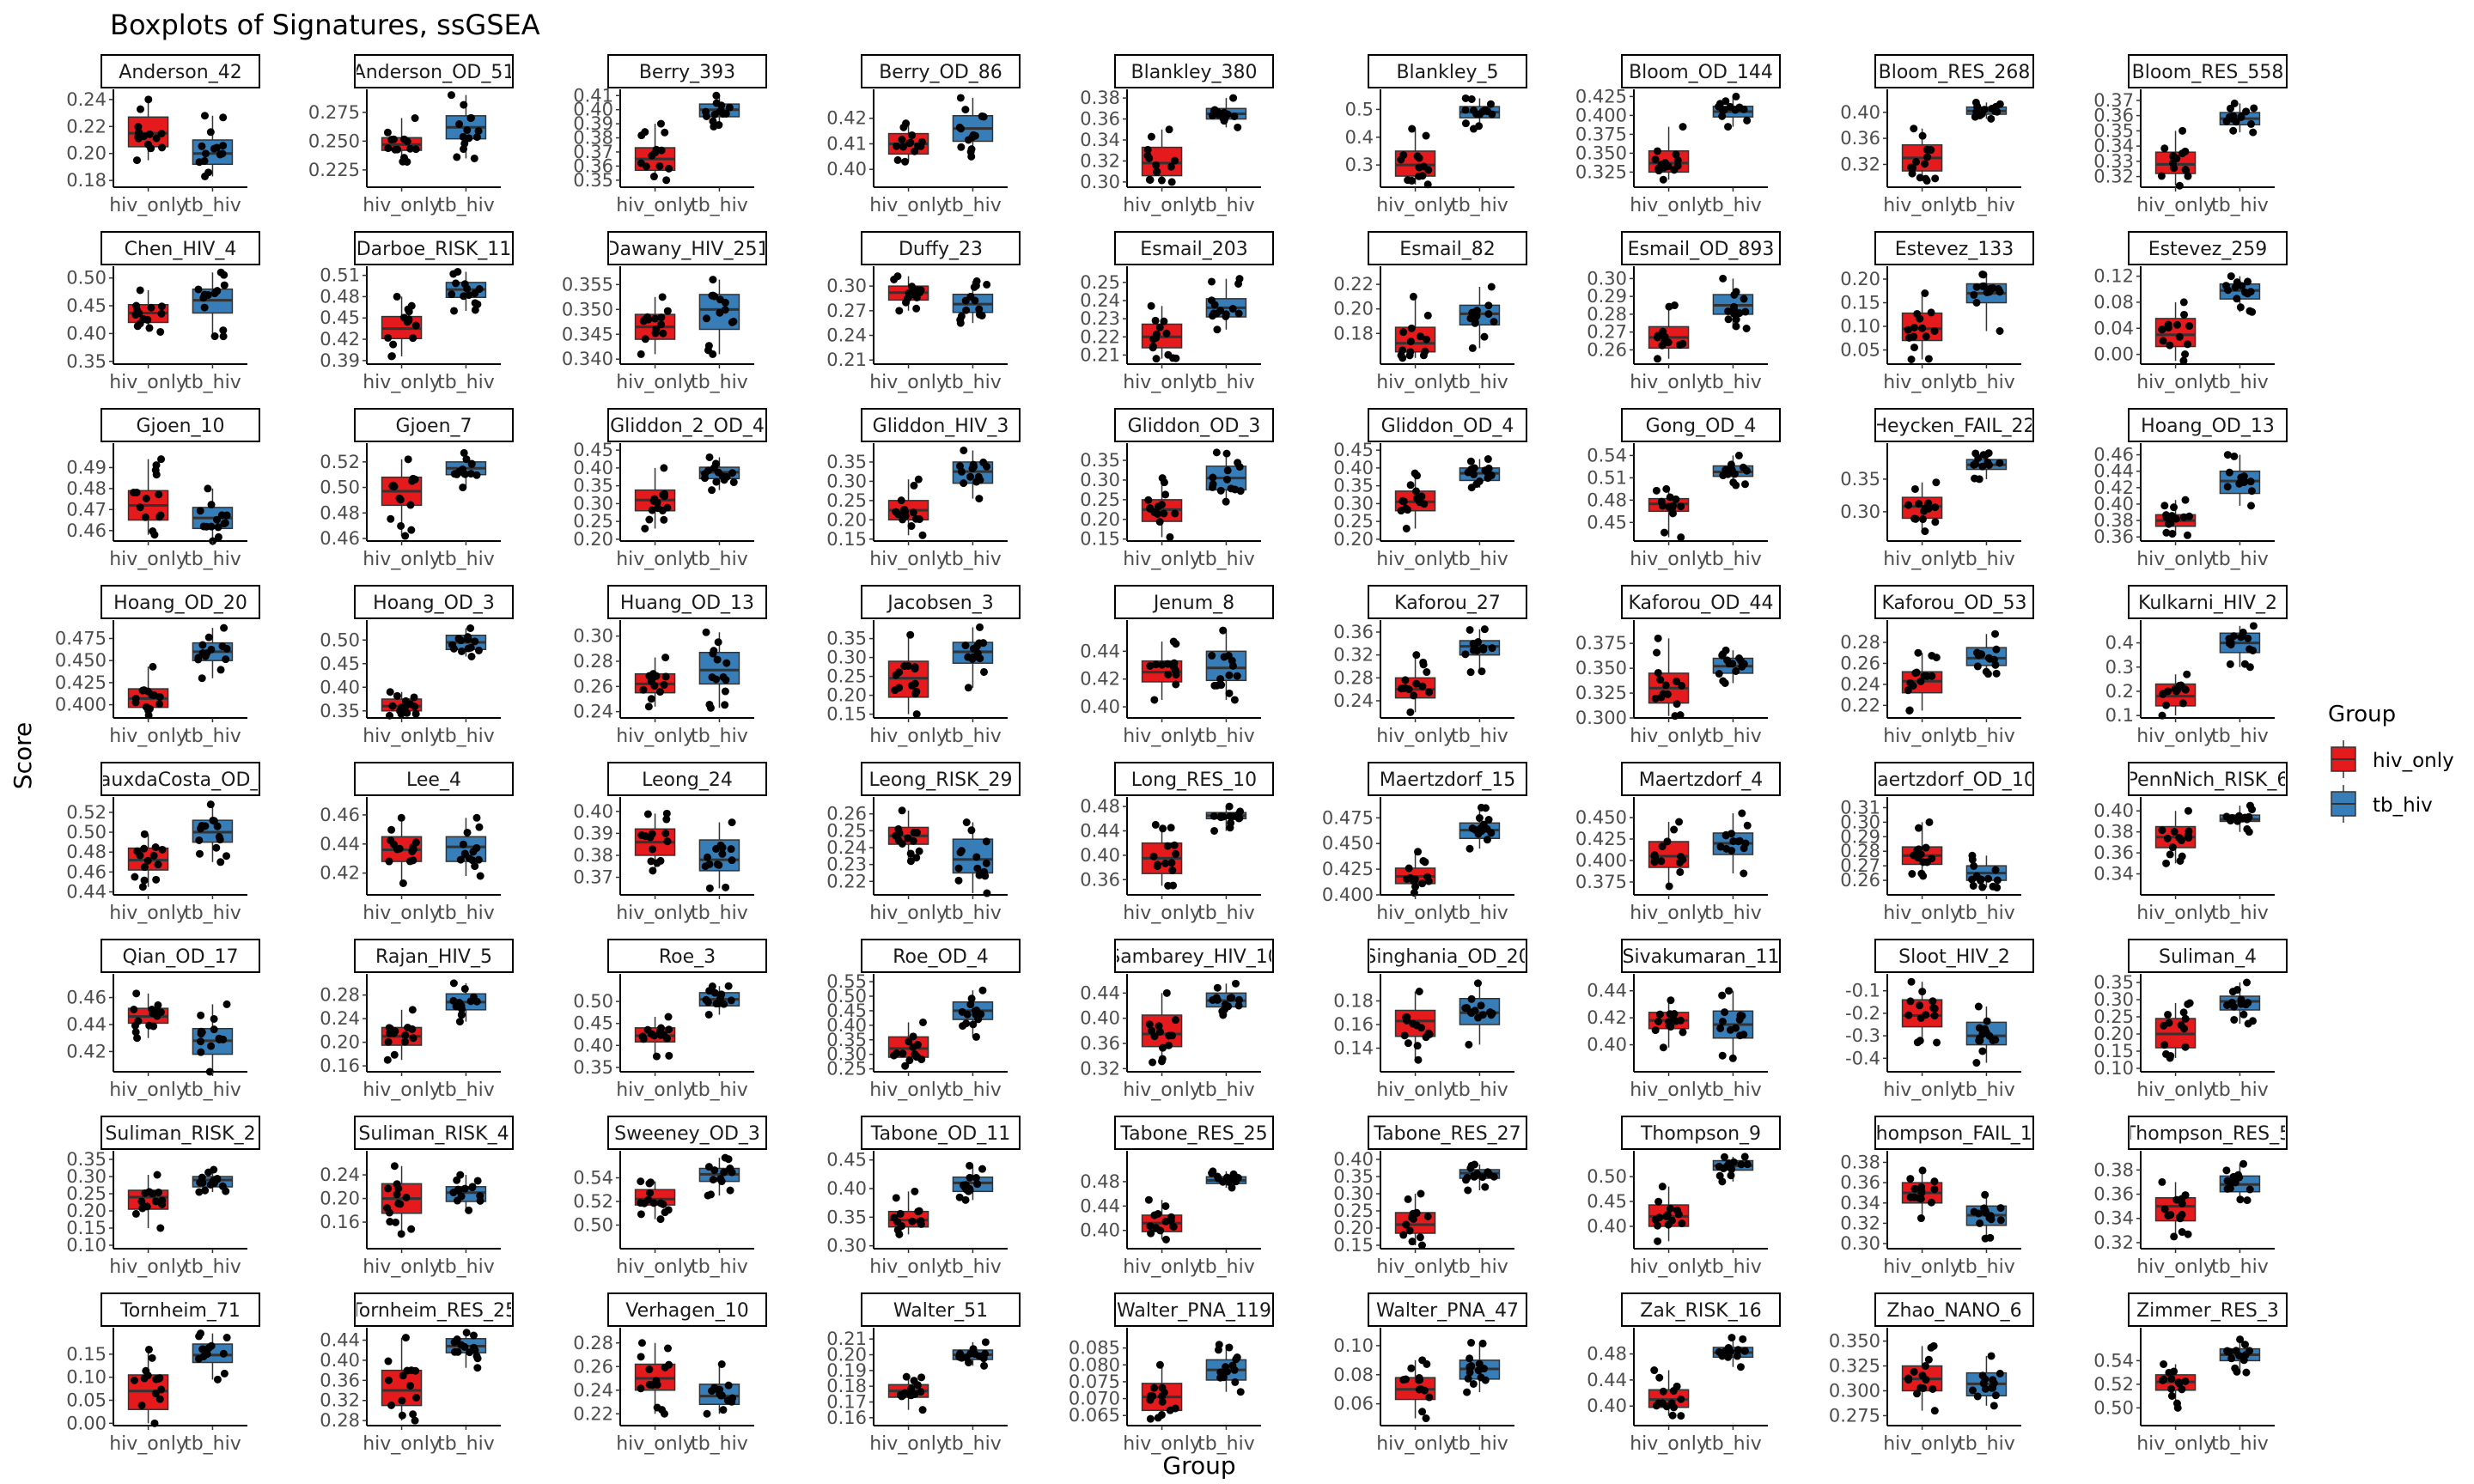  What do you see at coordinates (2113, 1361) in the screenshot?
I see `y-tick-label: 0.54` at bounding box center [2113, 1361].